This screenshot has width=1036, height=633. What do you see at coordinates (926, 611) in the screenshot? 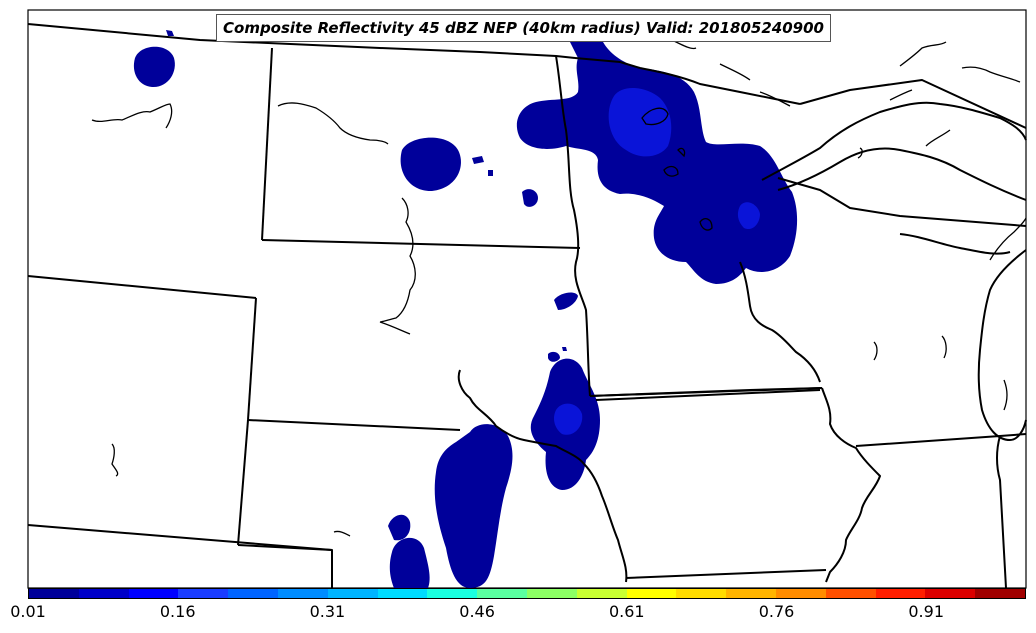
I see `colorbar-tick-label: 0.91` at bounding box center [926, 611].